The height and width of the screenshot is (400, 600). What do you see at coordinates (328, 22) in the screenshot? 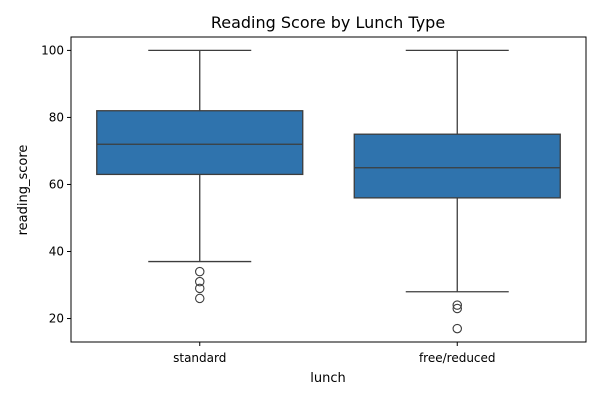
I see `chart-title: Reading Score by Lunch Type` at bounding box center [328, 22].